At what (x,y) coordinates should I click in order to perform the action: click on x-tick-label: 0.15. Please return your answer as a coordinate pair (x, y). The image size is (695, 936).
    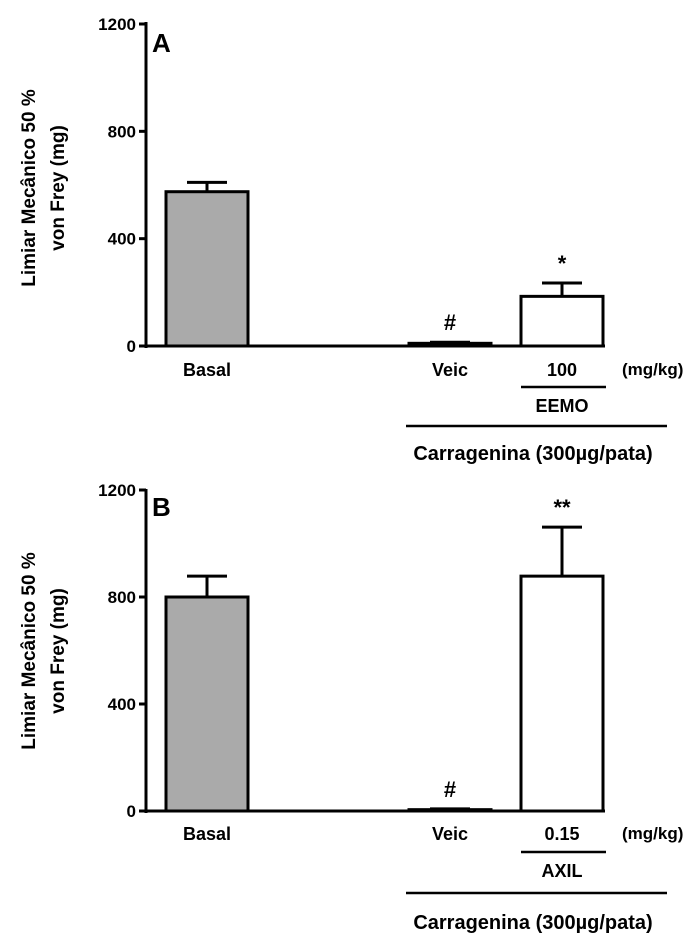
    Looking at the image, I should click on (561, 834).